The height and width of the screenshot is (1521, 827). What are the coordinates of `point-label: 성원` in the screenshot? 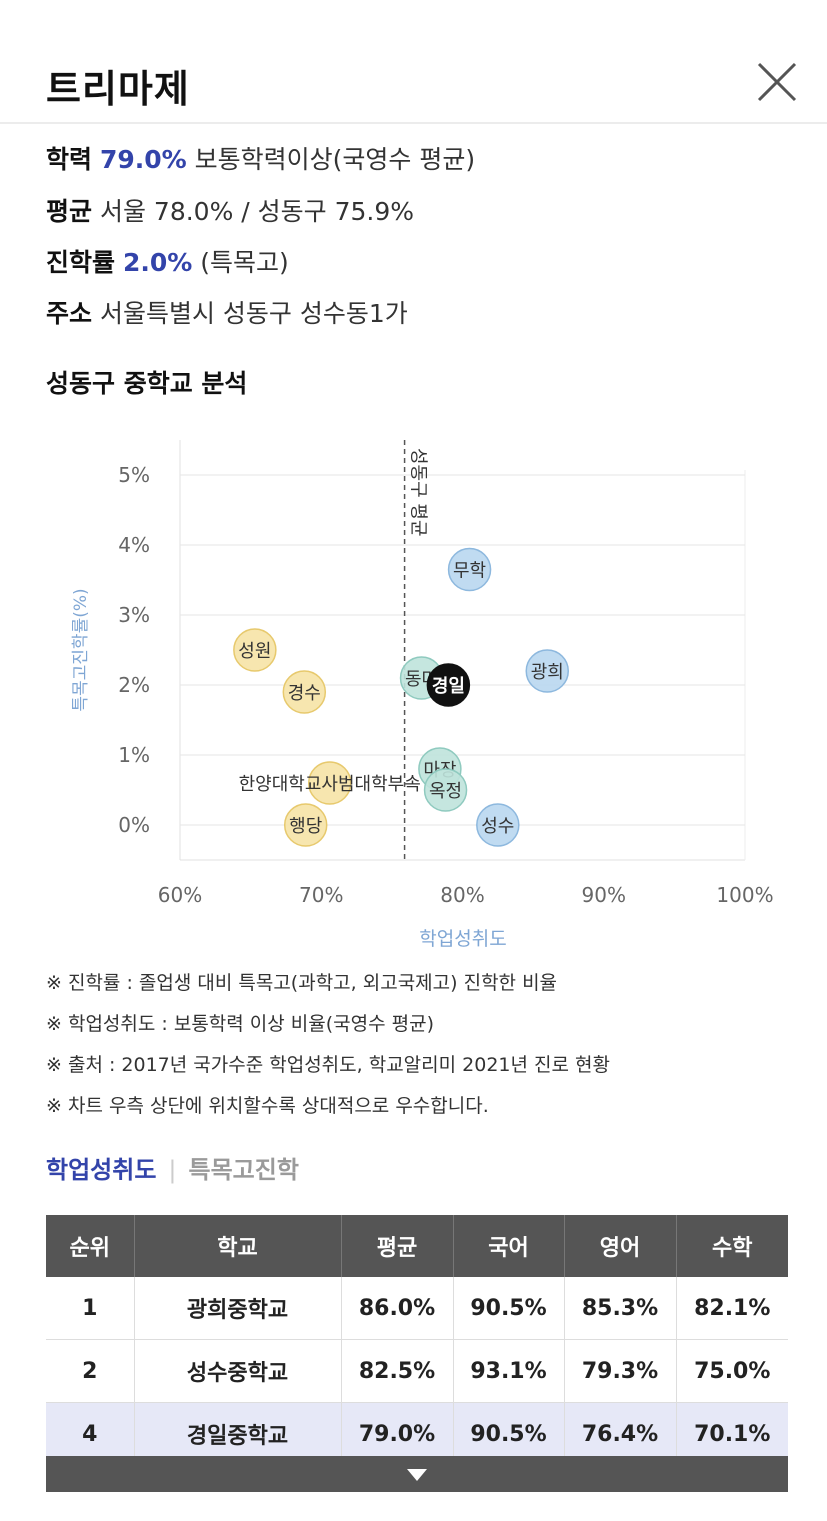 It's located at (254, 651).